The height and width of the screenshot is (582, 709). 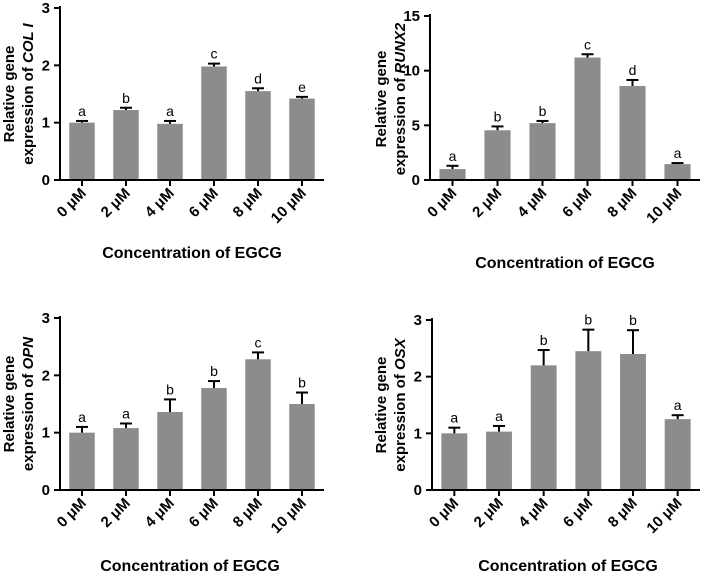 What do you see at coordinates (411, 16) in the screenshot?
I see `y-tick-label: 15` at bounding box center [411, 16].